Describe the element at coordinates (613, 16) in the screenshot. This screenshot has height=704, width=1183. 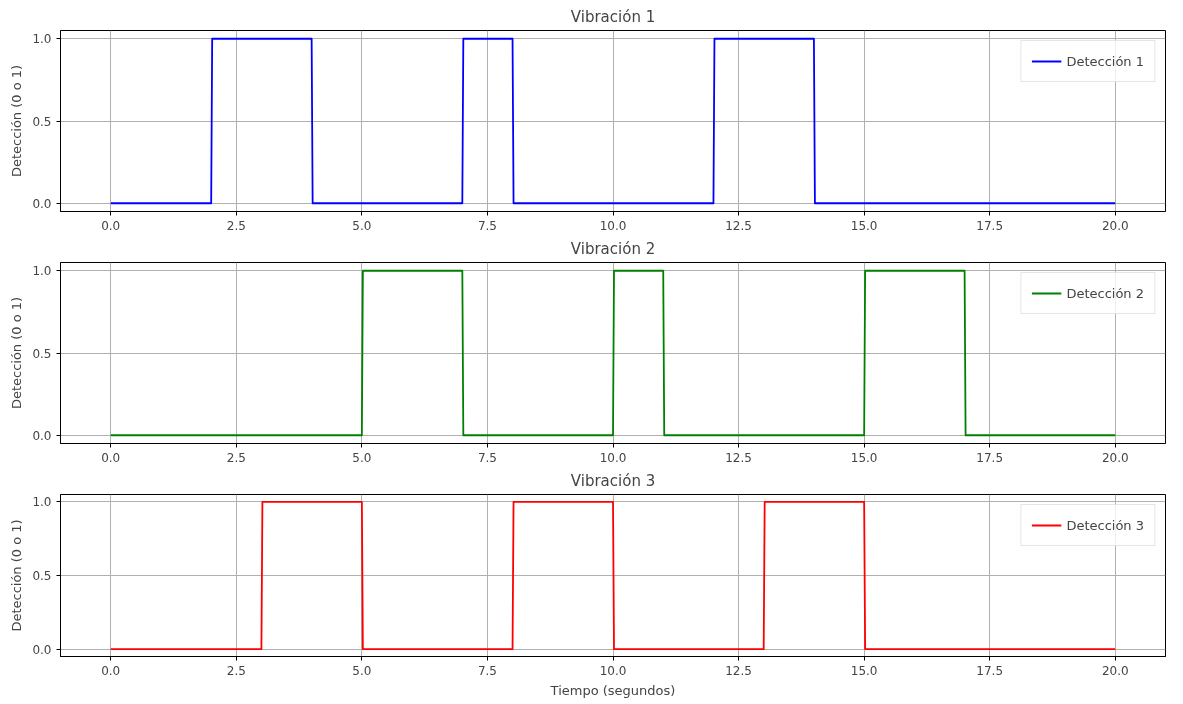
I see `chart-title: Vibración 1` at that location.